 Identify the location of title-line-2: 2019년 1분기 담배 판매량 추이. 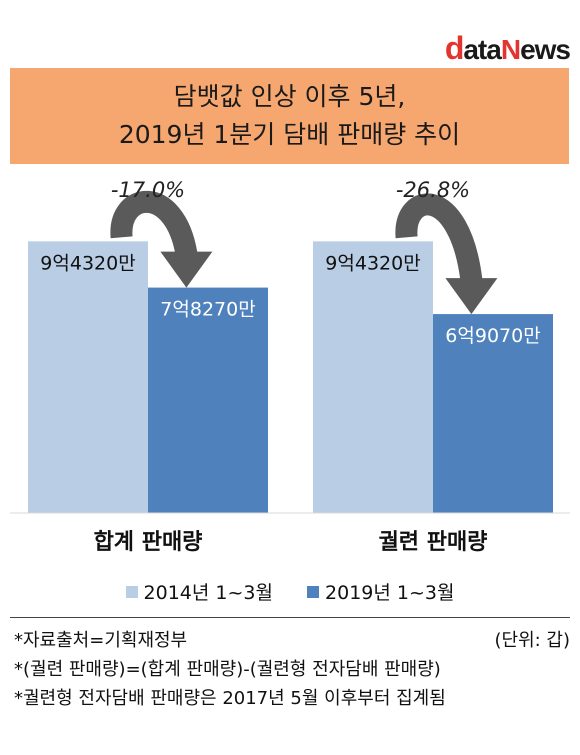
(289, 134).